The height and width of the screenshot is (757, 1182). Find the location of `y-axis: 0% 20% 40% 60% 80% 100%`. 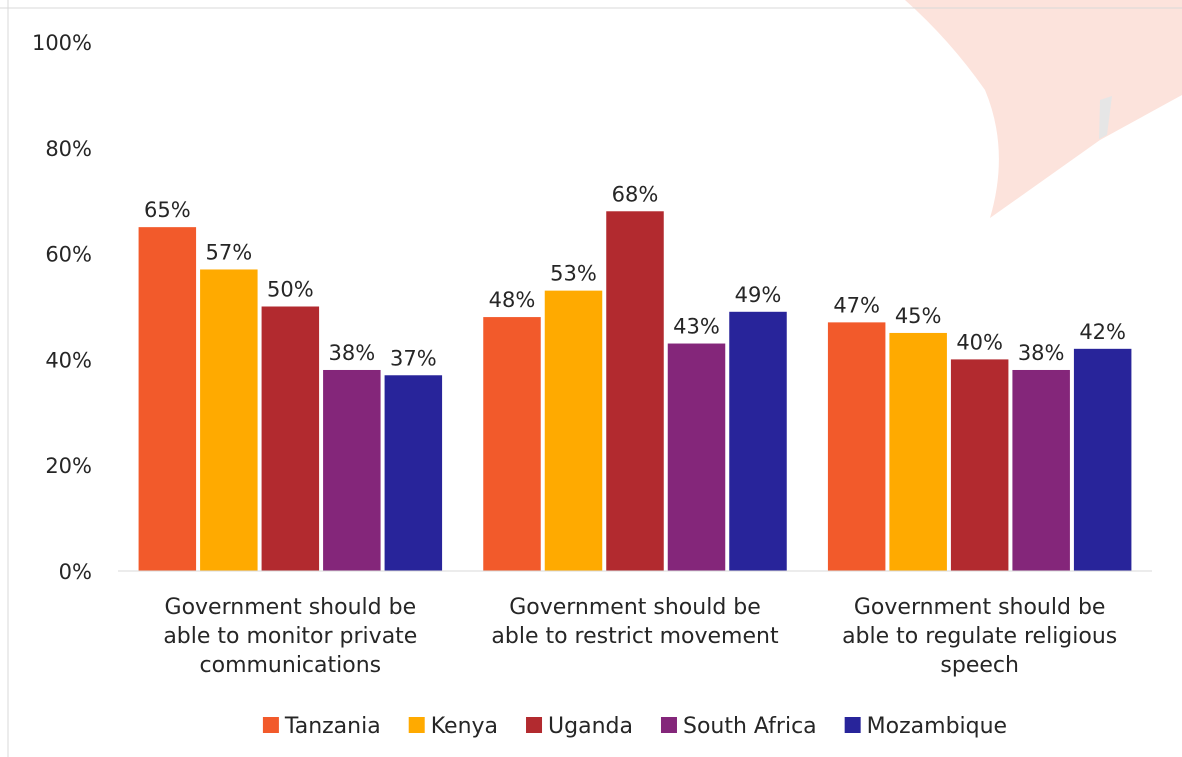

y-axis: 0% 20% 40% 60% 80% 100% is located at coordinates (62, 307).